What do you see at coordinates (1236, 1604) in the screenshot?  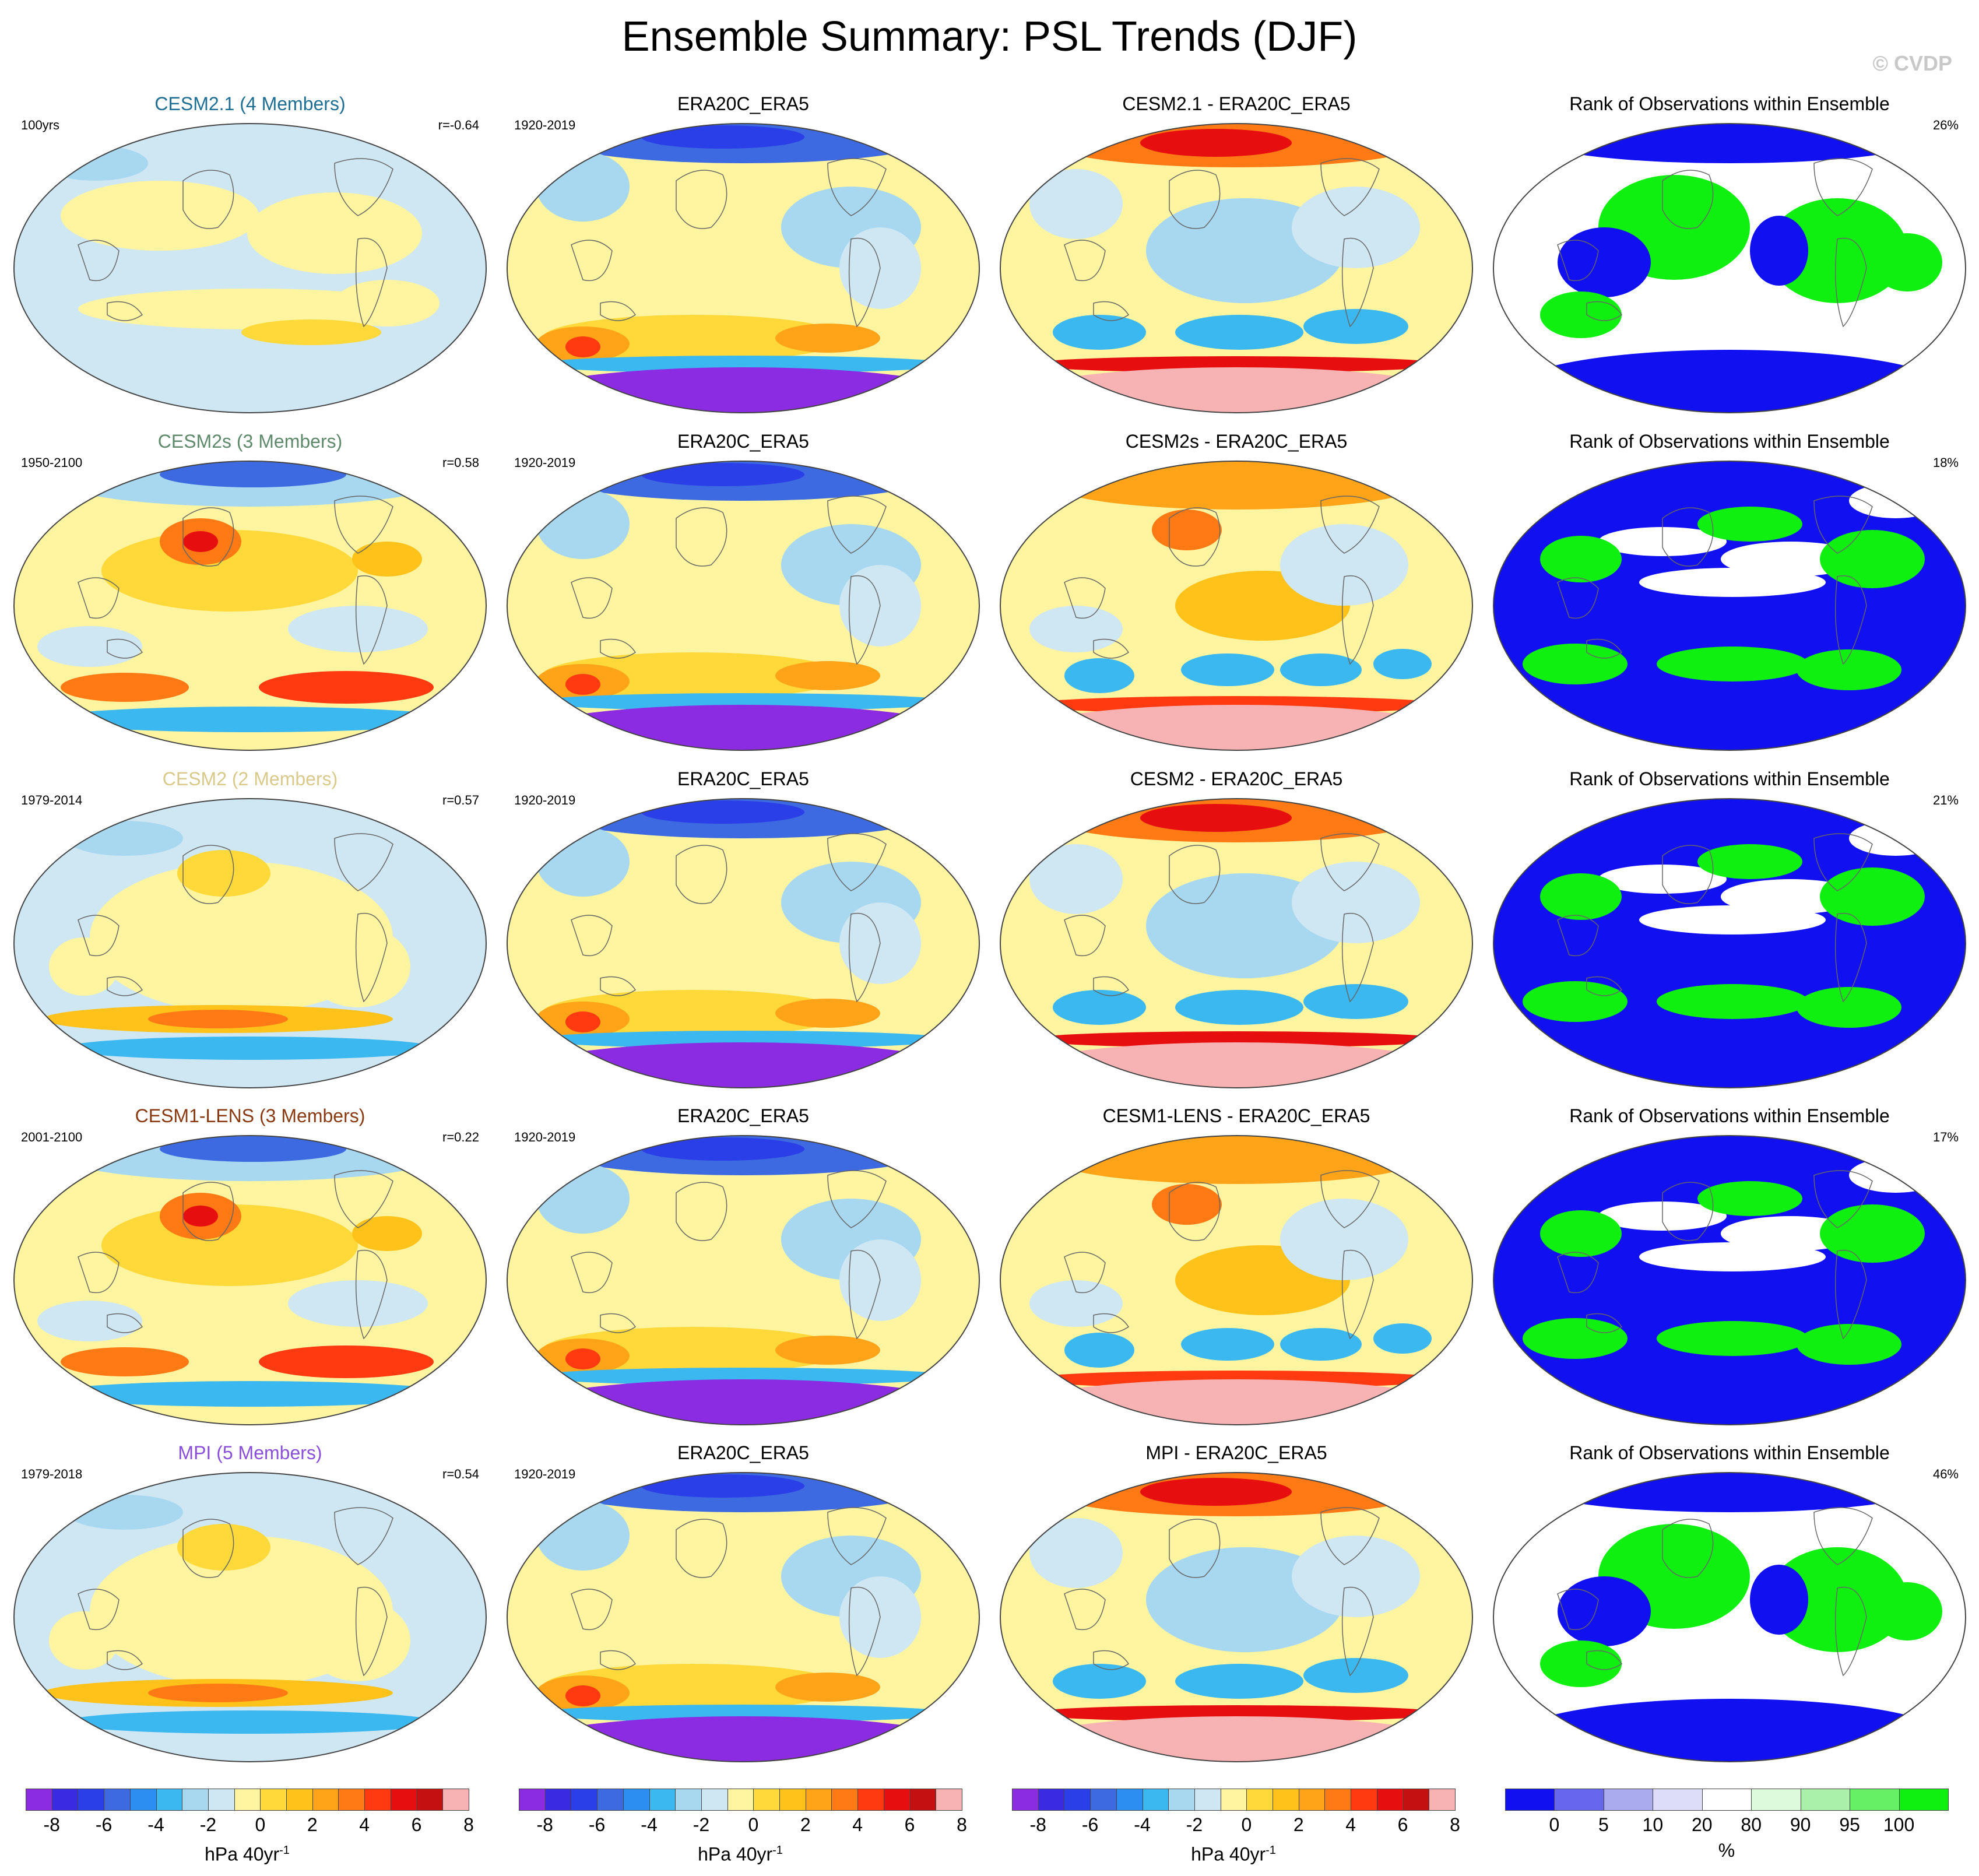 I see `panel-diff: MPI - ERA20C_ERA5` at bounding box center [1236, 1604].